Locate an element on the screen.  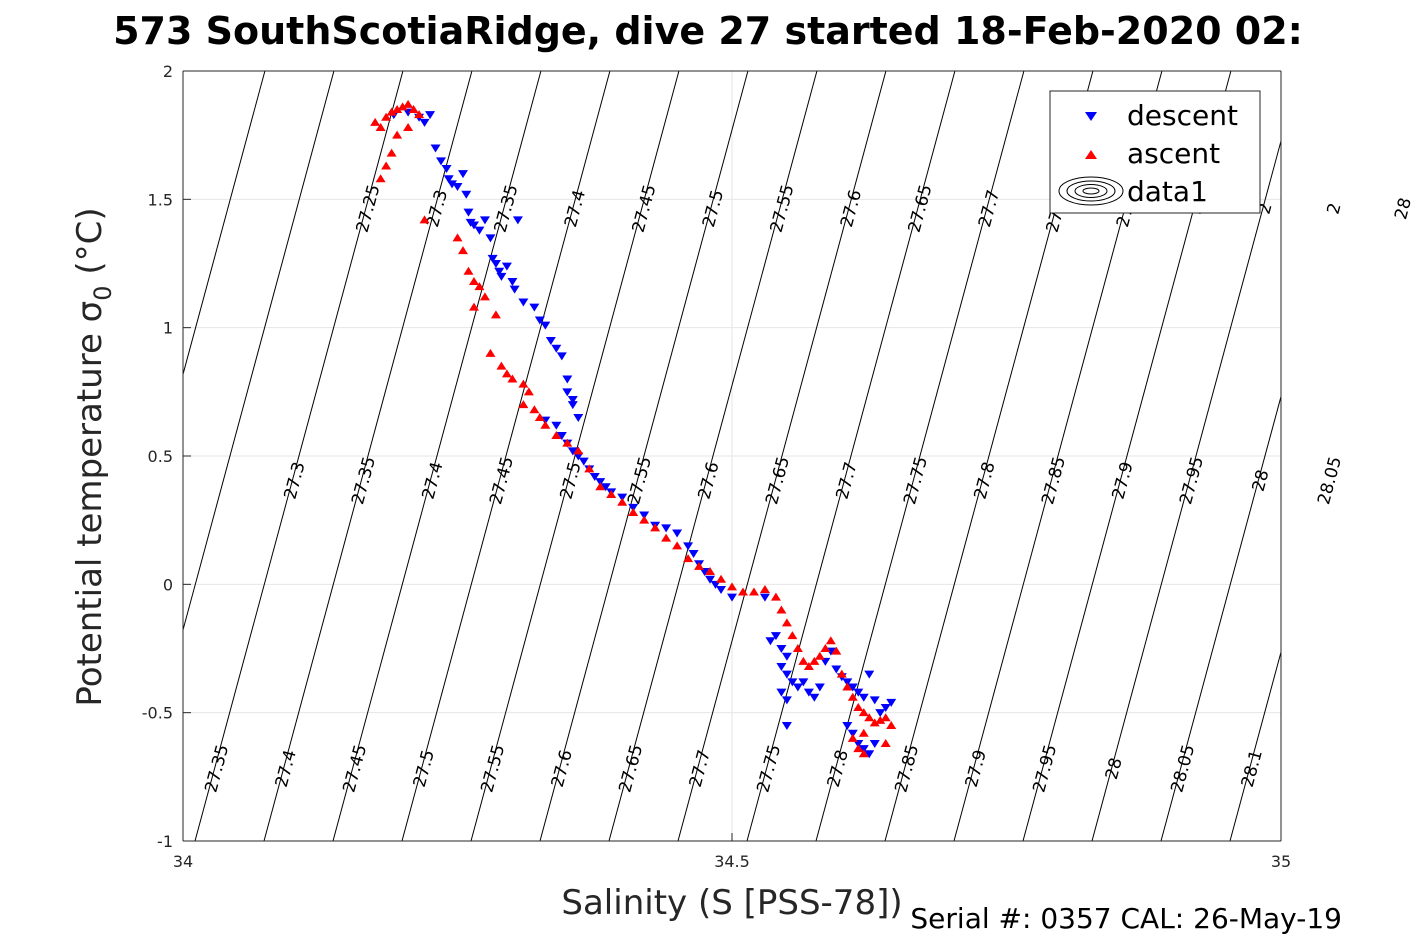
legend-item-data1: data1 is located at coordinates (1133, 191).